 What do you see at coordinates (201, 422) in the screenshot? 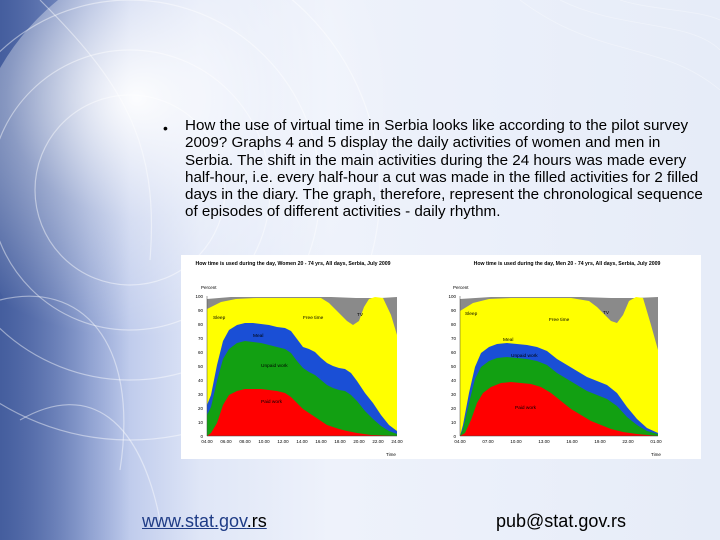
I see `chart1-ytick: 10` at bounding box center [201, 422].